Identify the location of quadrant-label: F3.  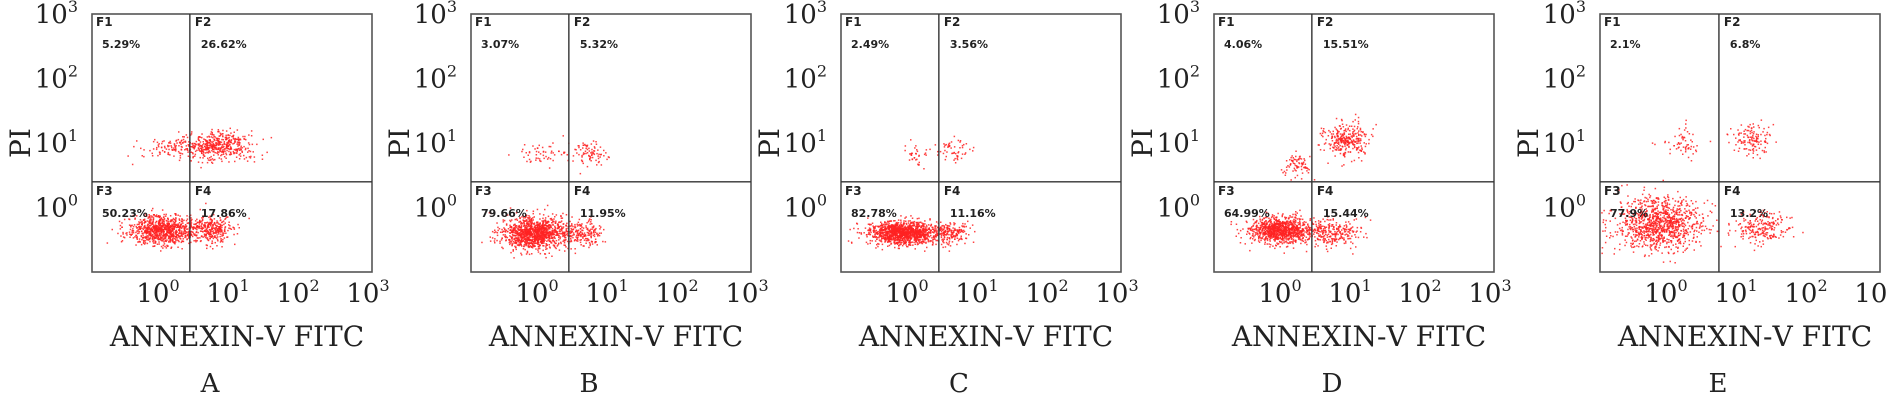
(104, 191).